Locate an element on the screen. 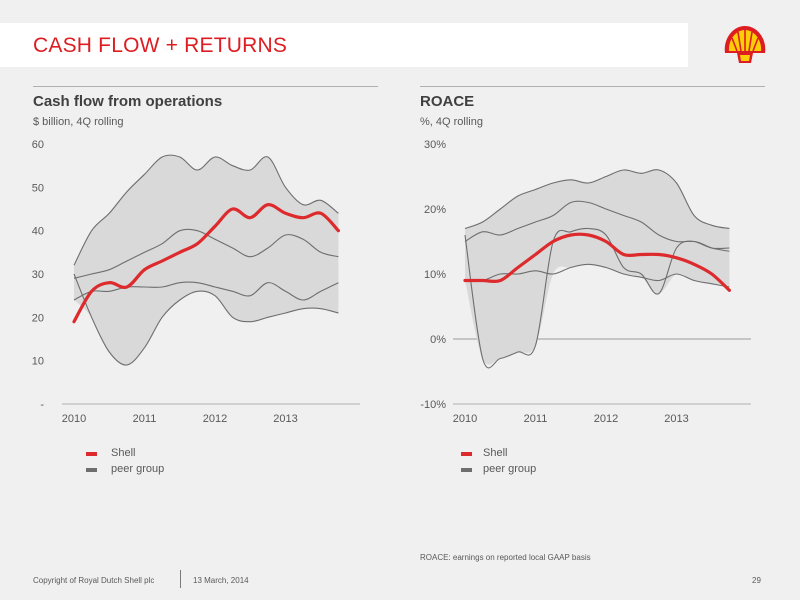 This screenshot has width=800, height=600. left-legend-shell-label: Shell is located at coordinates (123, 453).